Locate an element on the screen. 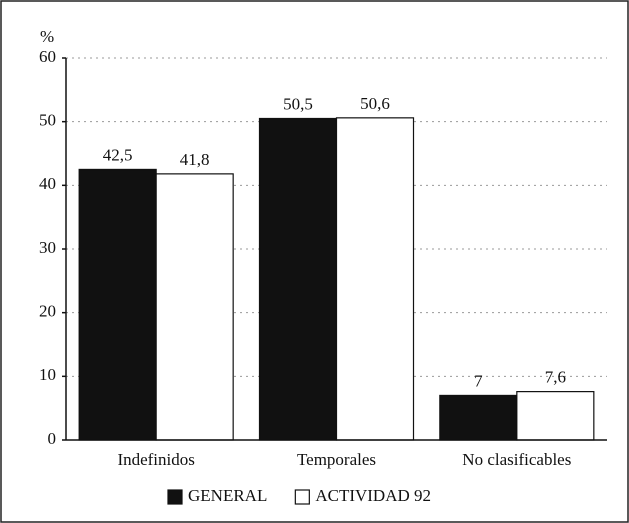 The height and width of the screenshot is (523, 629). y-axis-label: % is located at coordinates (47, 36).